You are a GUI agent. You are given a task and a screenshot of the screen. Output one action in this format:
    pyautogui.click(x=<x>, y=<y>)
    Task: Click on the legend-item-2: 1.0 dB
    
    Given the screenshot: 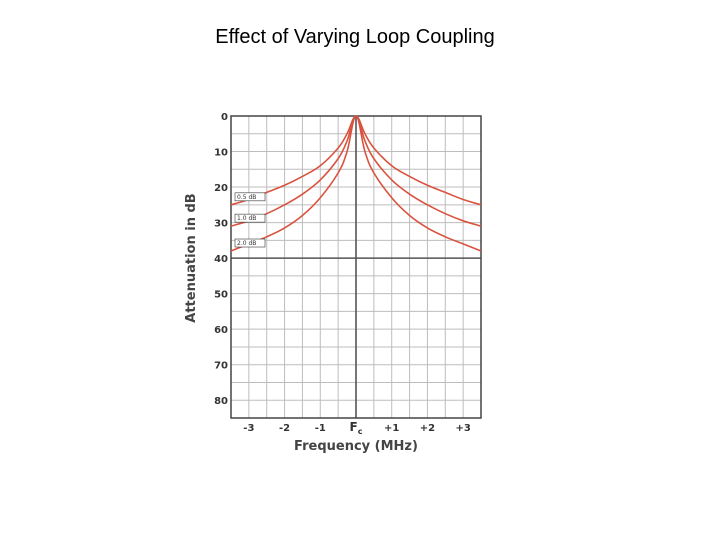 What is the action you would take?
    pyautogui.click(x=250, y=218)
    